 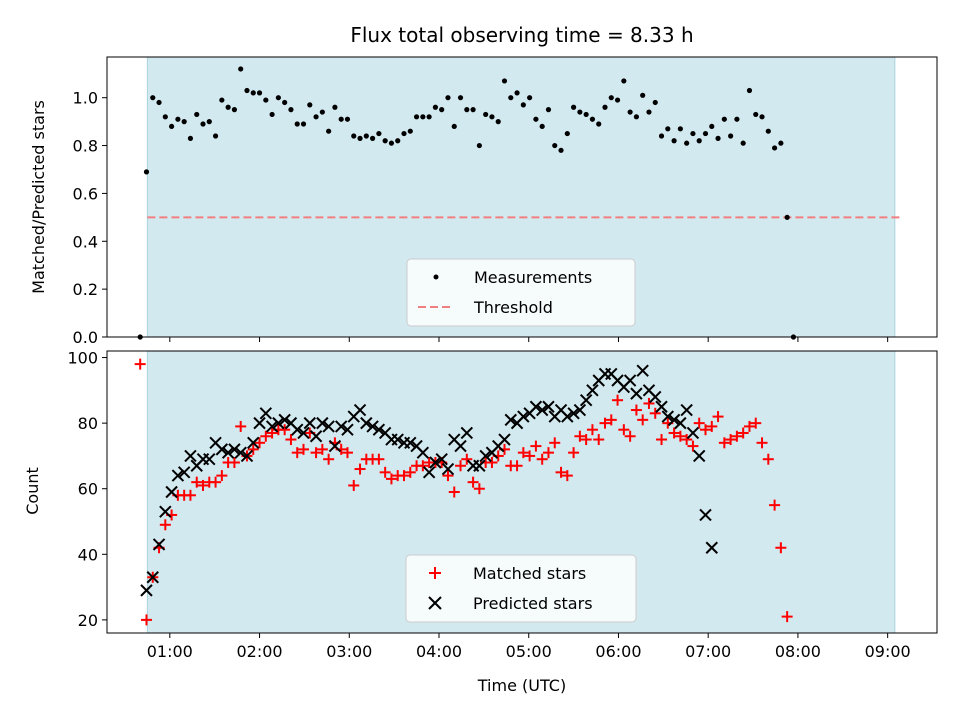 I want to click on x-tick-label: 09:00, so click(x=888, y=651).